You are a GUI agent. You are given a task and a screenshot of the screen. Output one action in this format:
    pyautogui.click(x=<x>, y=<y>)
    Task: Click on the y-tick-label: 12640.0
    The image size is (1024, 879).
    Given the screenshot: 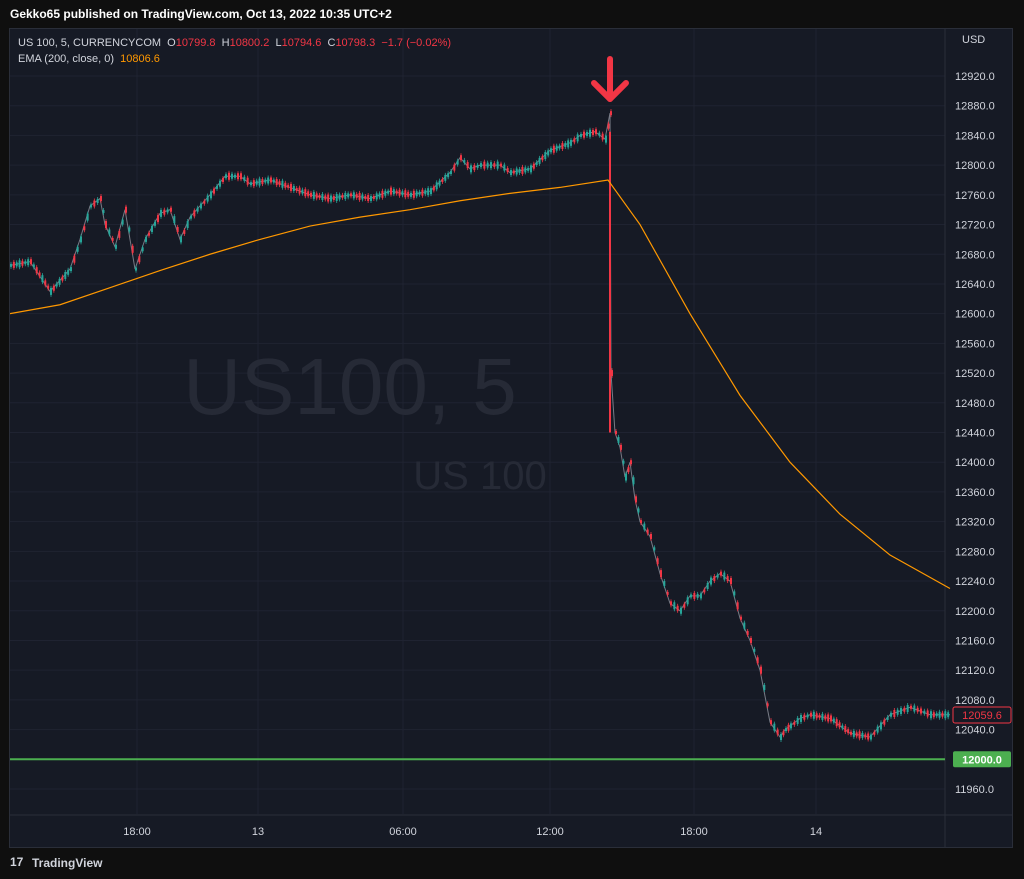 What is the action you would take?
    pyautogui.click(x=975, y=285)
    